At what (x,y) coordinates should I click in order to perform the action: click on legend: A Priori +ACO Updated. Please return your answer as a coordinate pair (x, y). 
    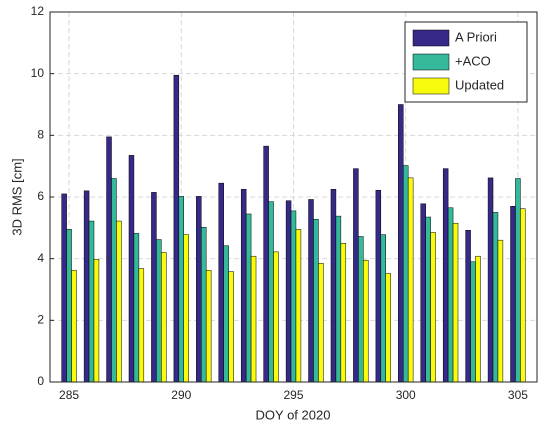
    Looking at the image, I should click on (466, 62).